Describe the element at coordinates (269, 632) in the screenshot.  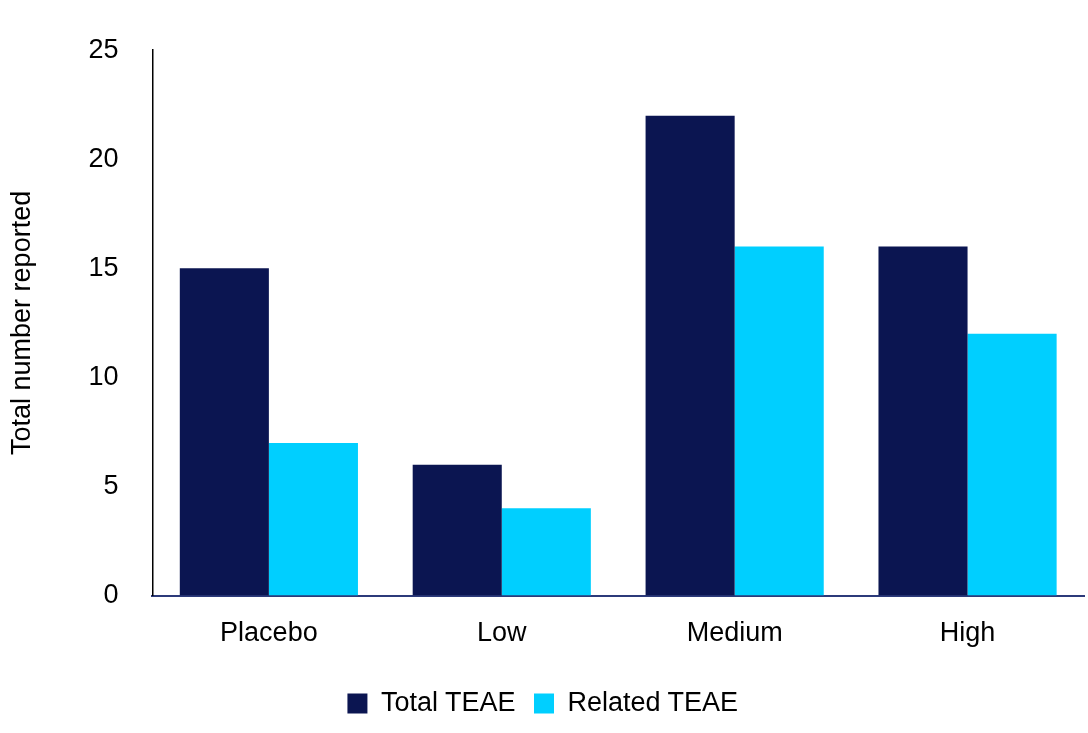
I see `x-tick-label: Placebo` at that location.